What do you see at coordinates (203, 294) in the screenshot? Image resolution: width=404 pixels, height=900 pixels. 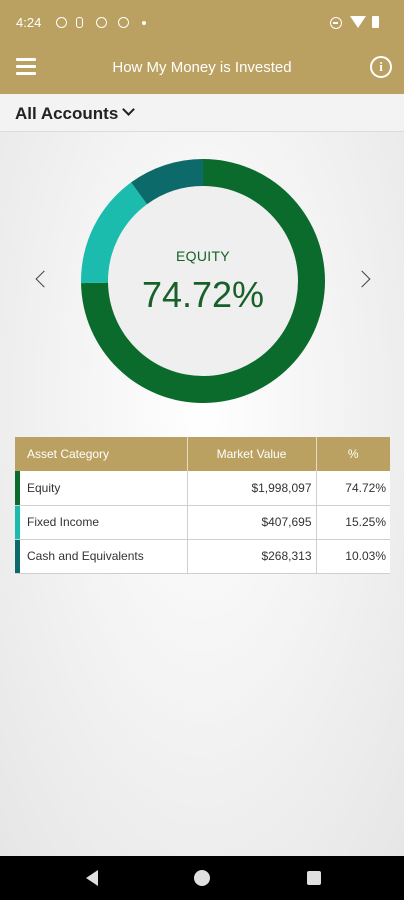 I see `donut-selected-value: 74.72%` at bounding box center [203, 294].